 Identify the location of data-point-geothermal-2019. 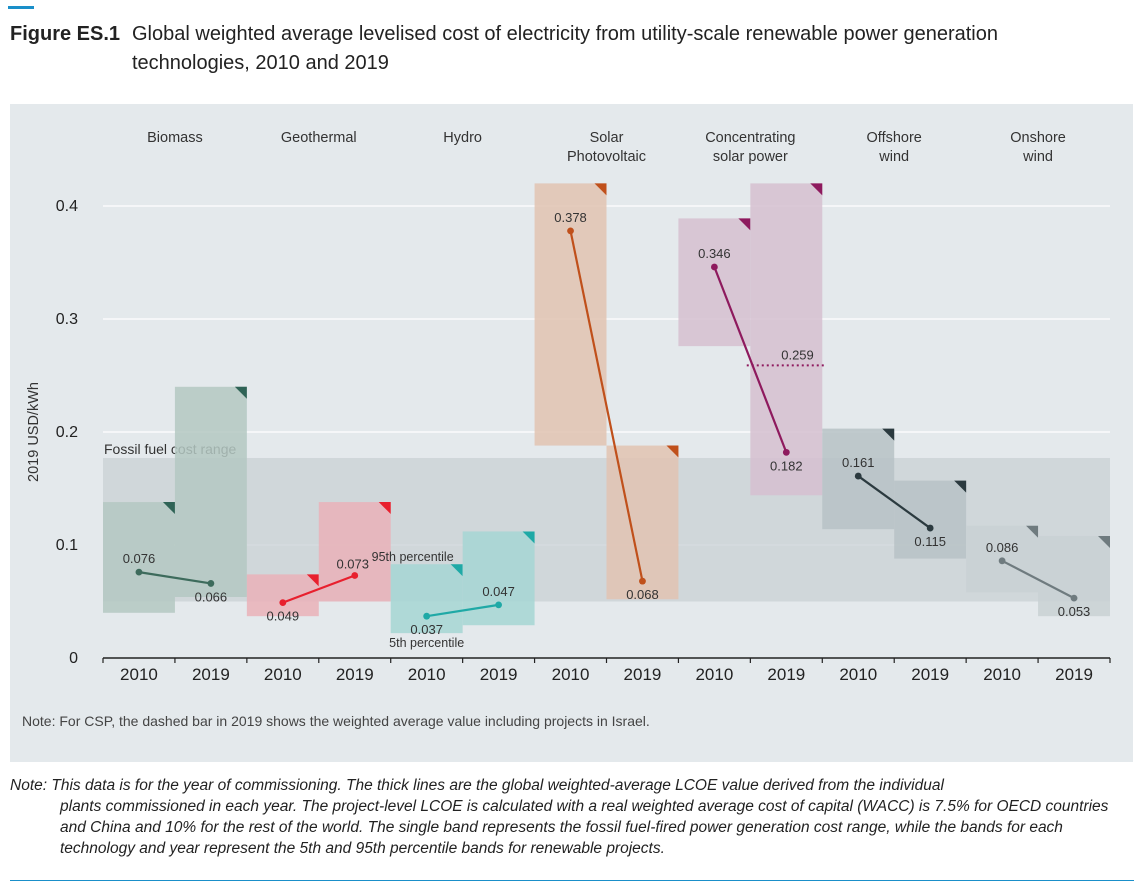
(355, 575).